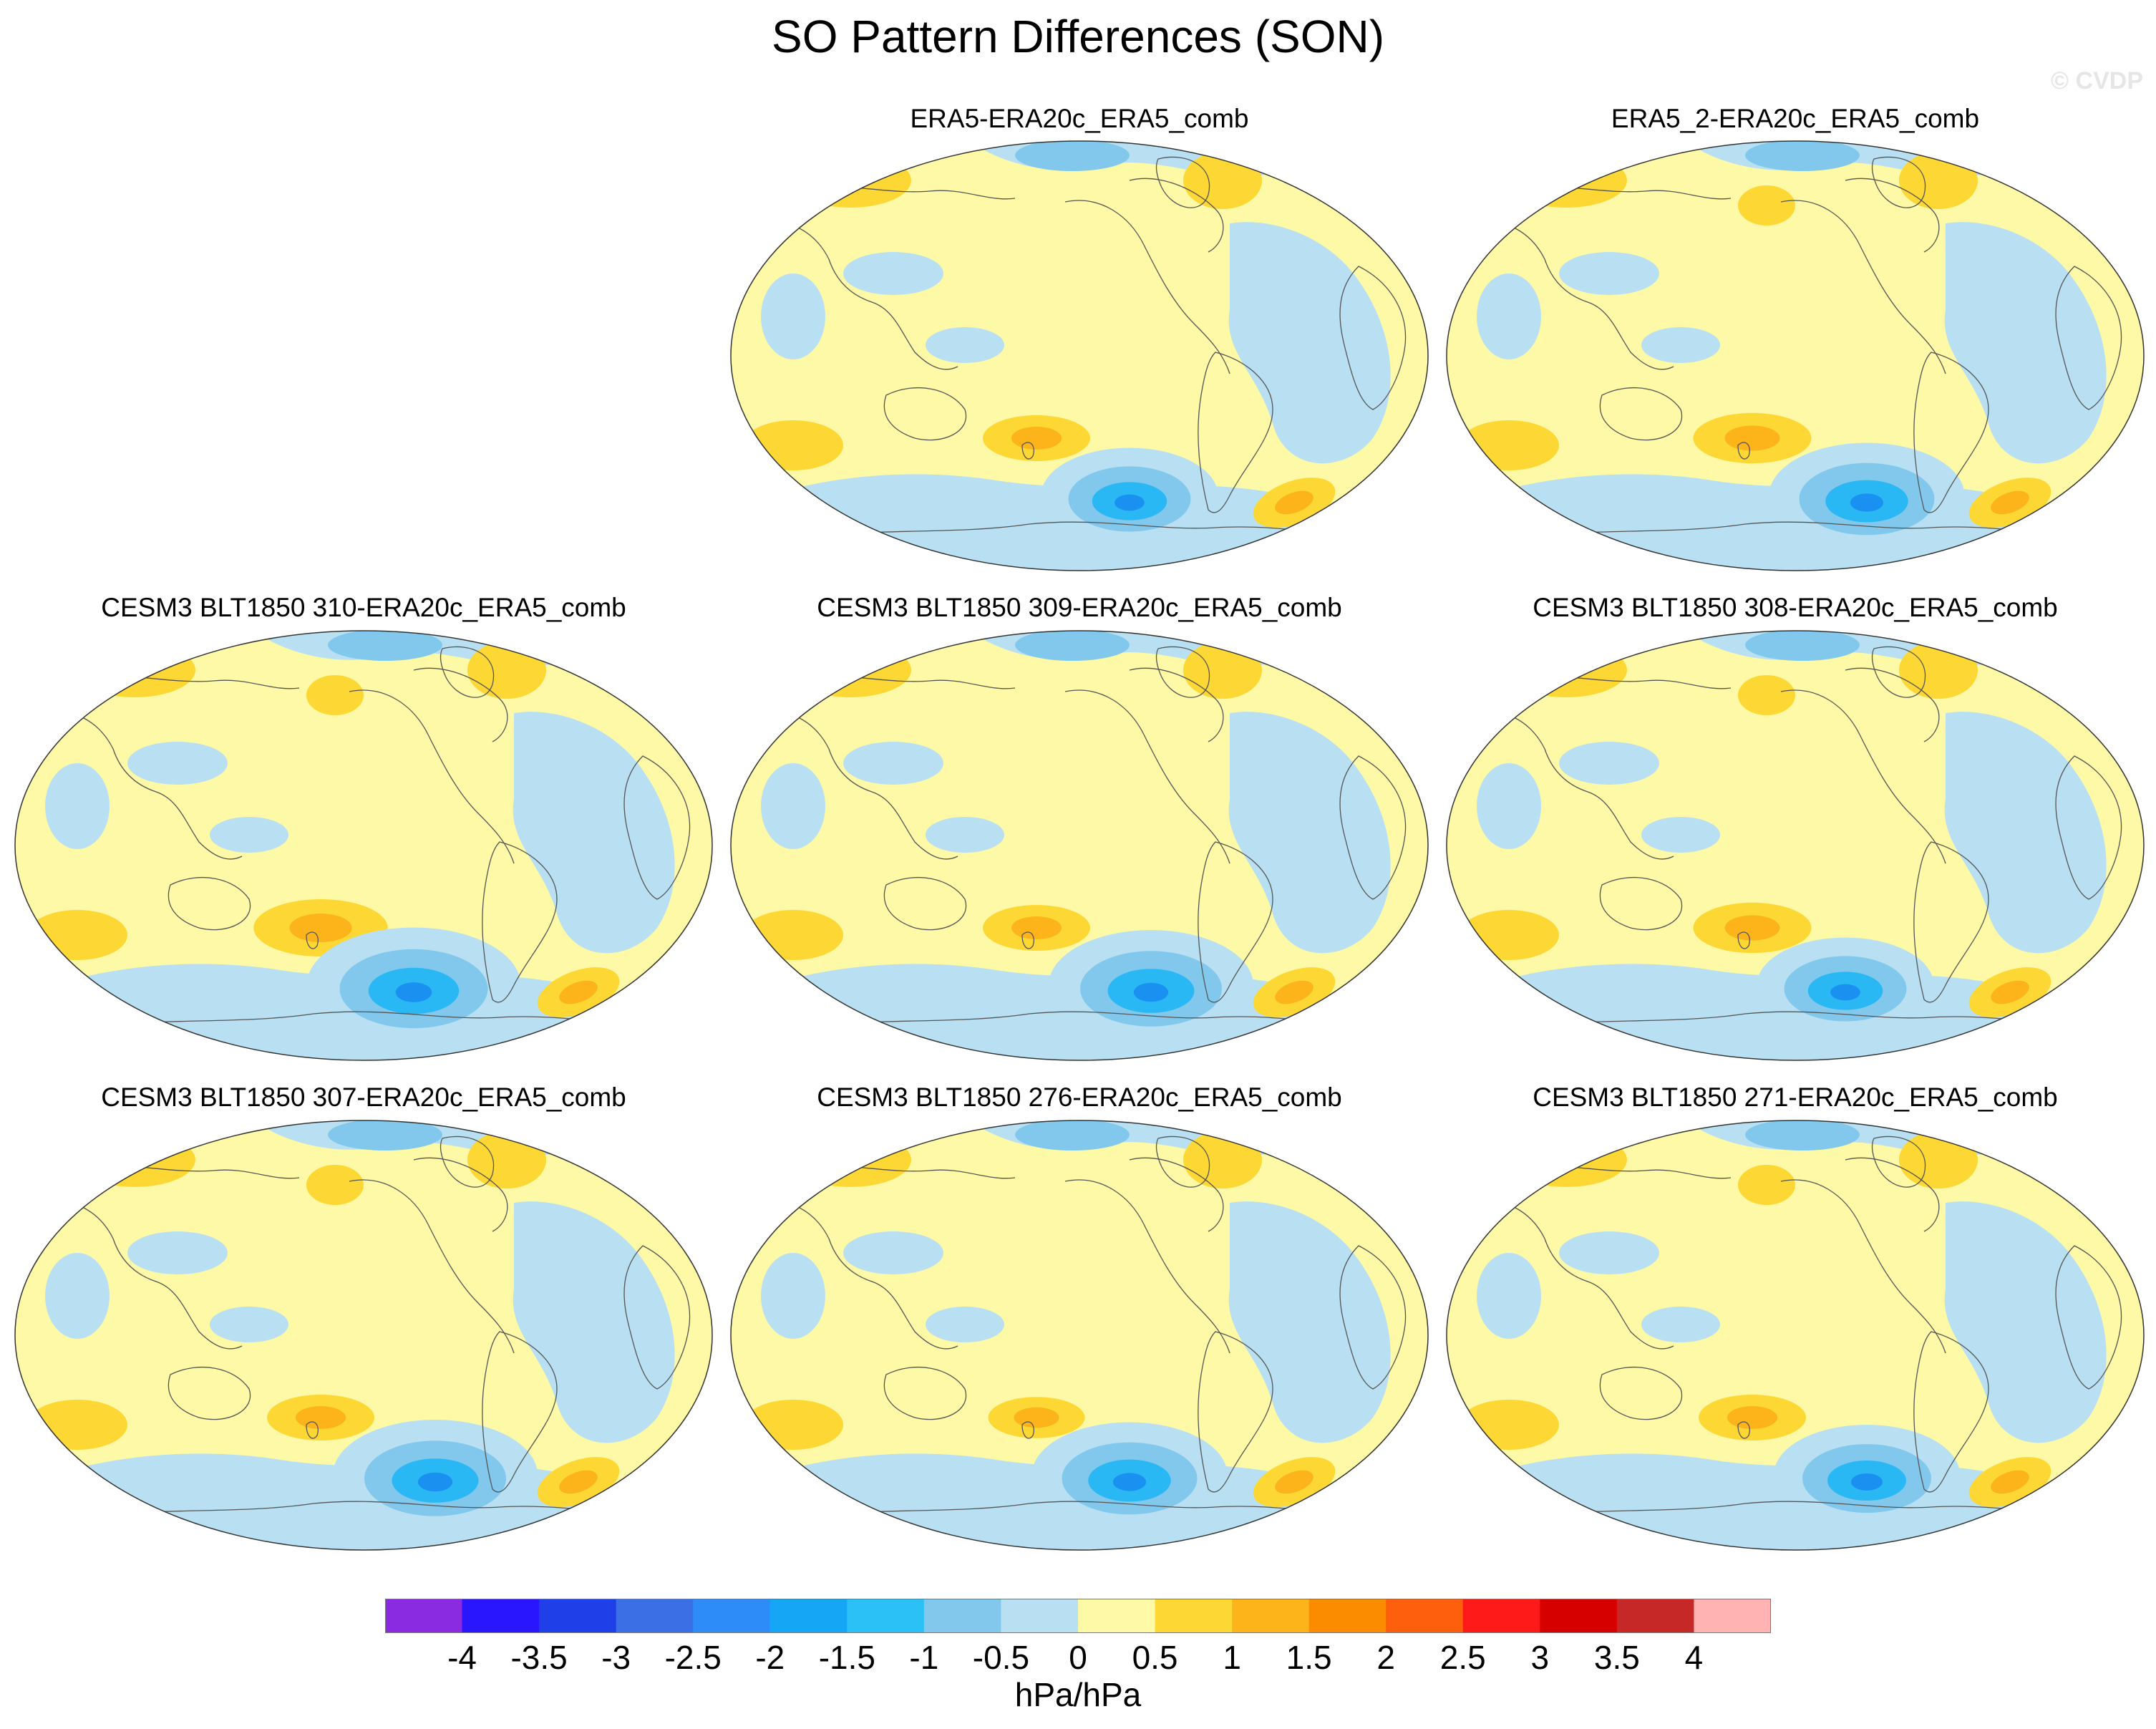  I want to click on asia-anomaly, so click(1609, 273).